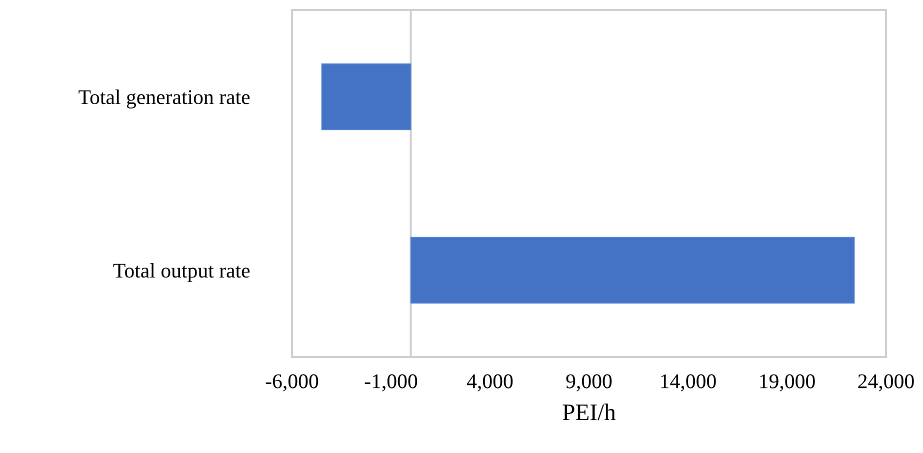 The width and height of the screenshot is (923, 453). Describe the element at coordinates (787, 383) in the screenshot. I see `x-tick-label: 19,000` at that location.